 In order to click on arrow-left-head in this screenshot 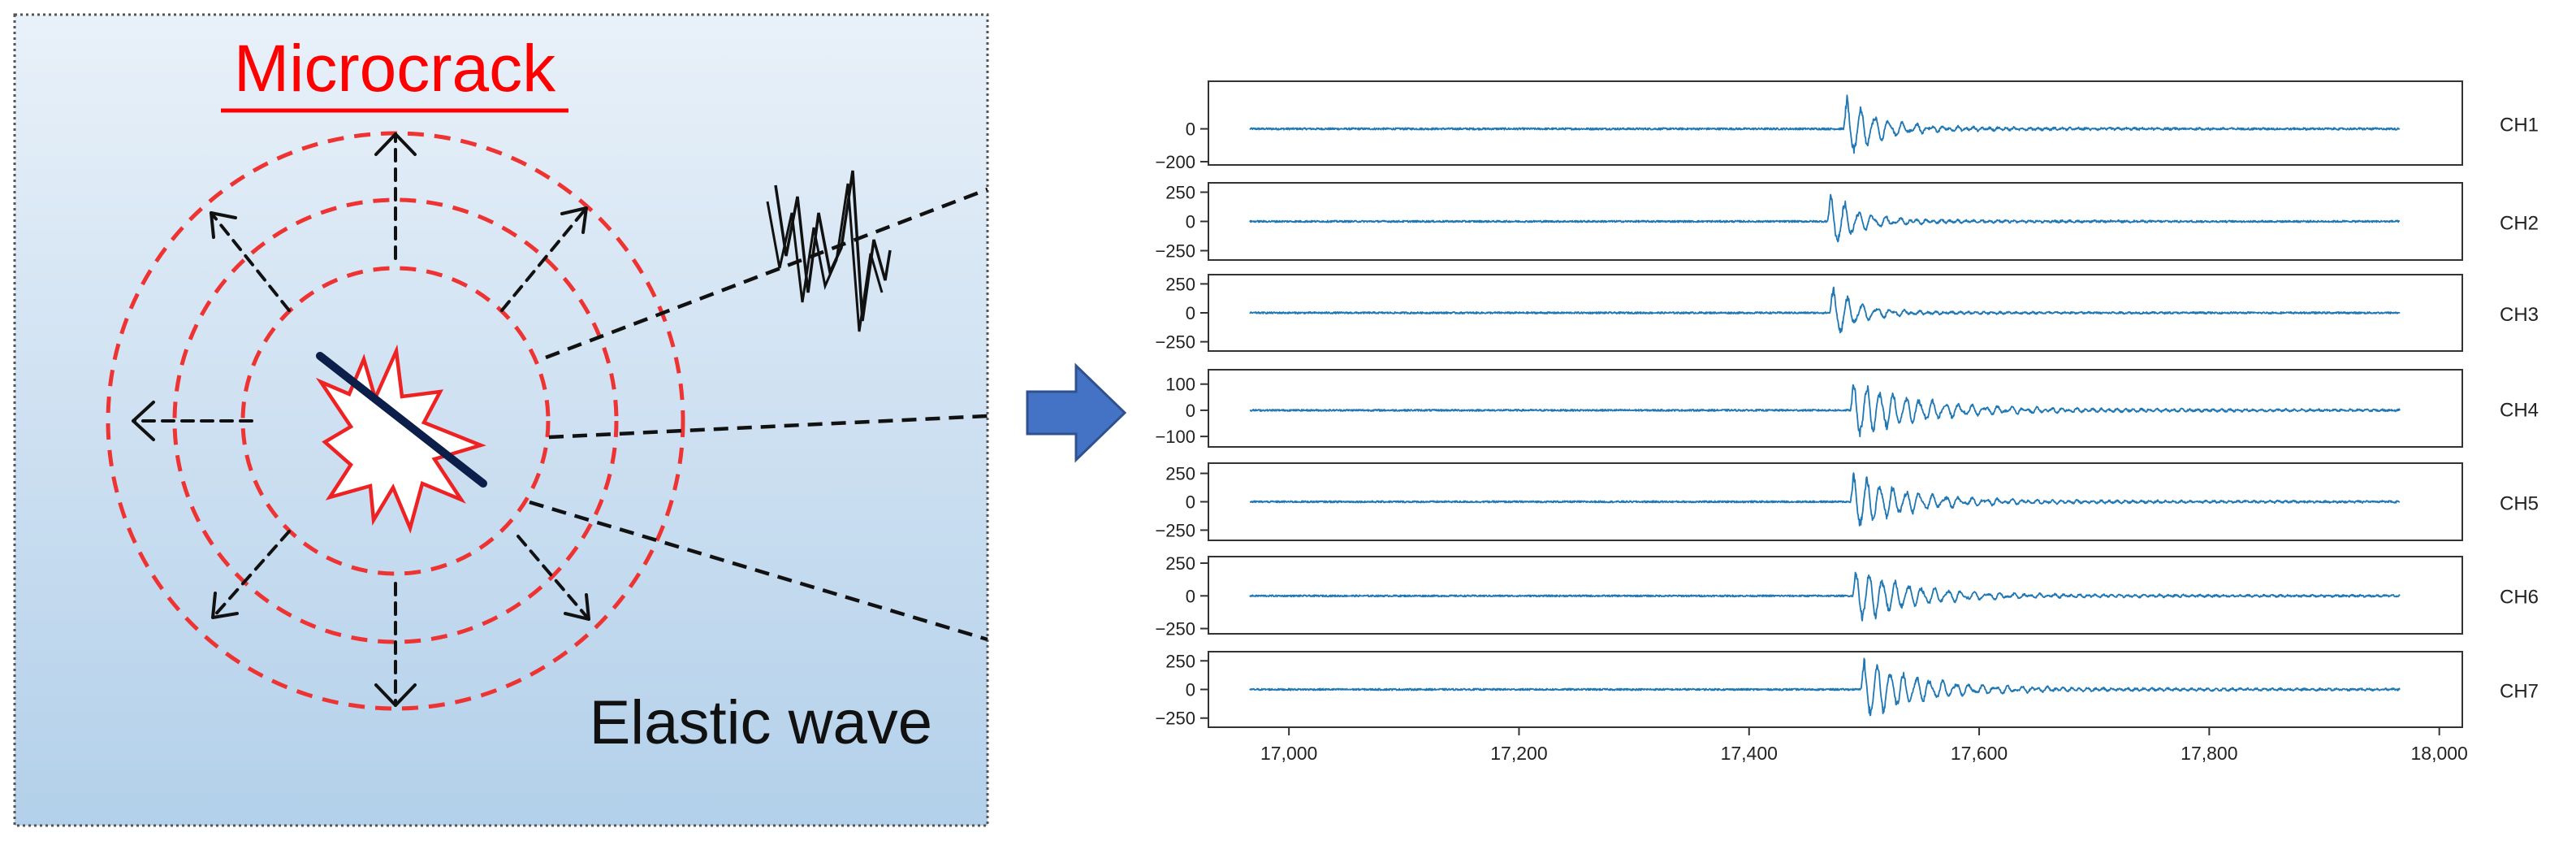, I will do `click(143, 421)`.